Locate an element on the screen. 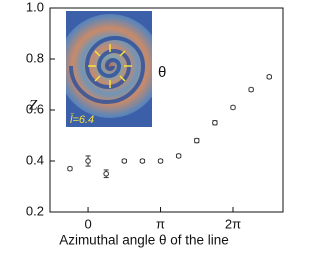 This screenshot has width=320, height=258. y-tick-label: 0.6 is located at coordinates (35, 108).